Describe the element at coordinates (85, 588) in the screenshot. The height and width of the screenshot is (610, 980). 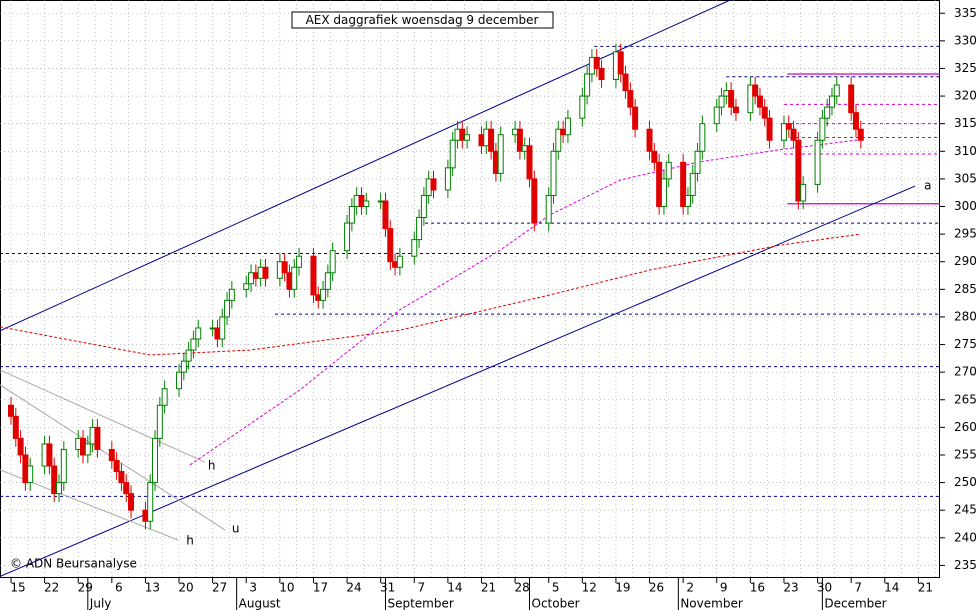
I see `x-tick-label: 29` at that location.